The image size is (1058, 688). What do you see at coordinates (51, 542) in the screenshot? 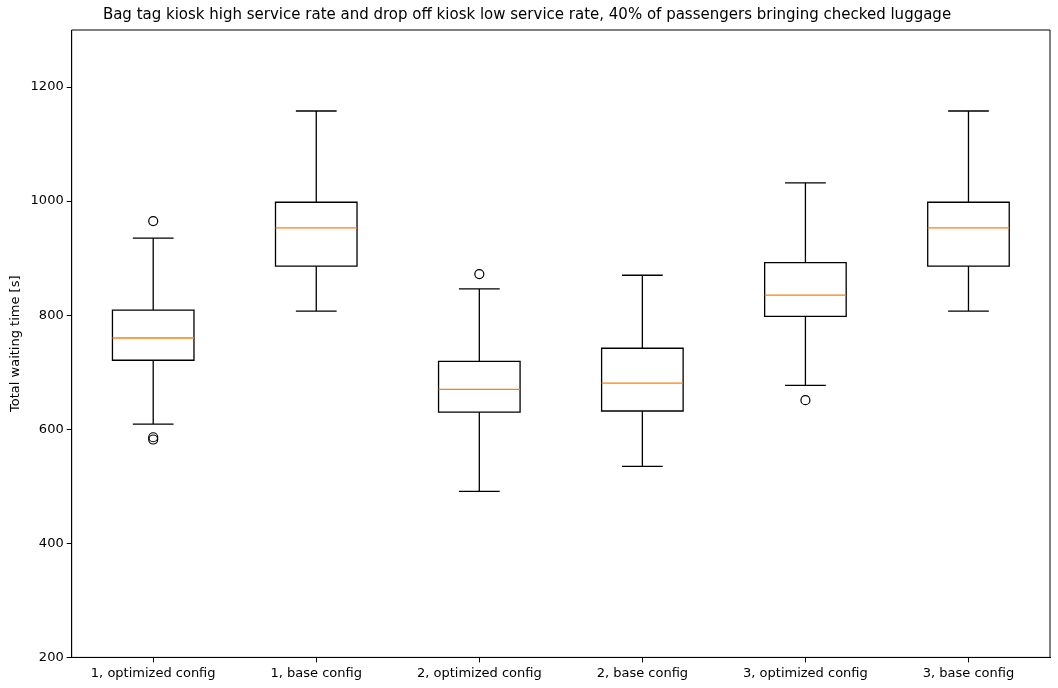
I see `y-tick-label: 400` at bounding box center [51, 542].